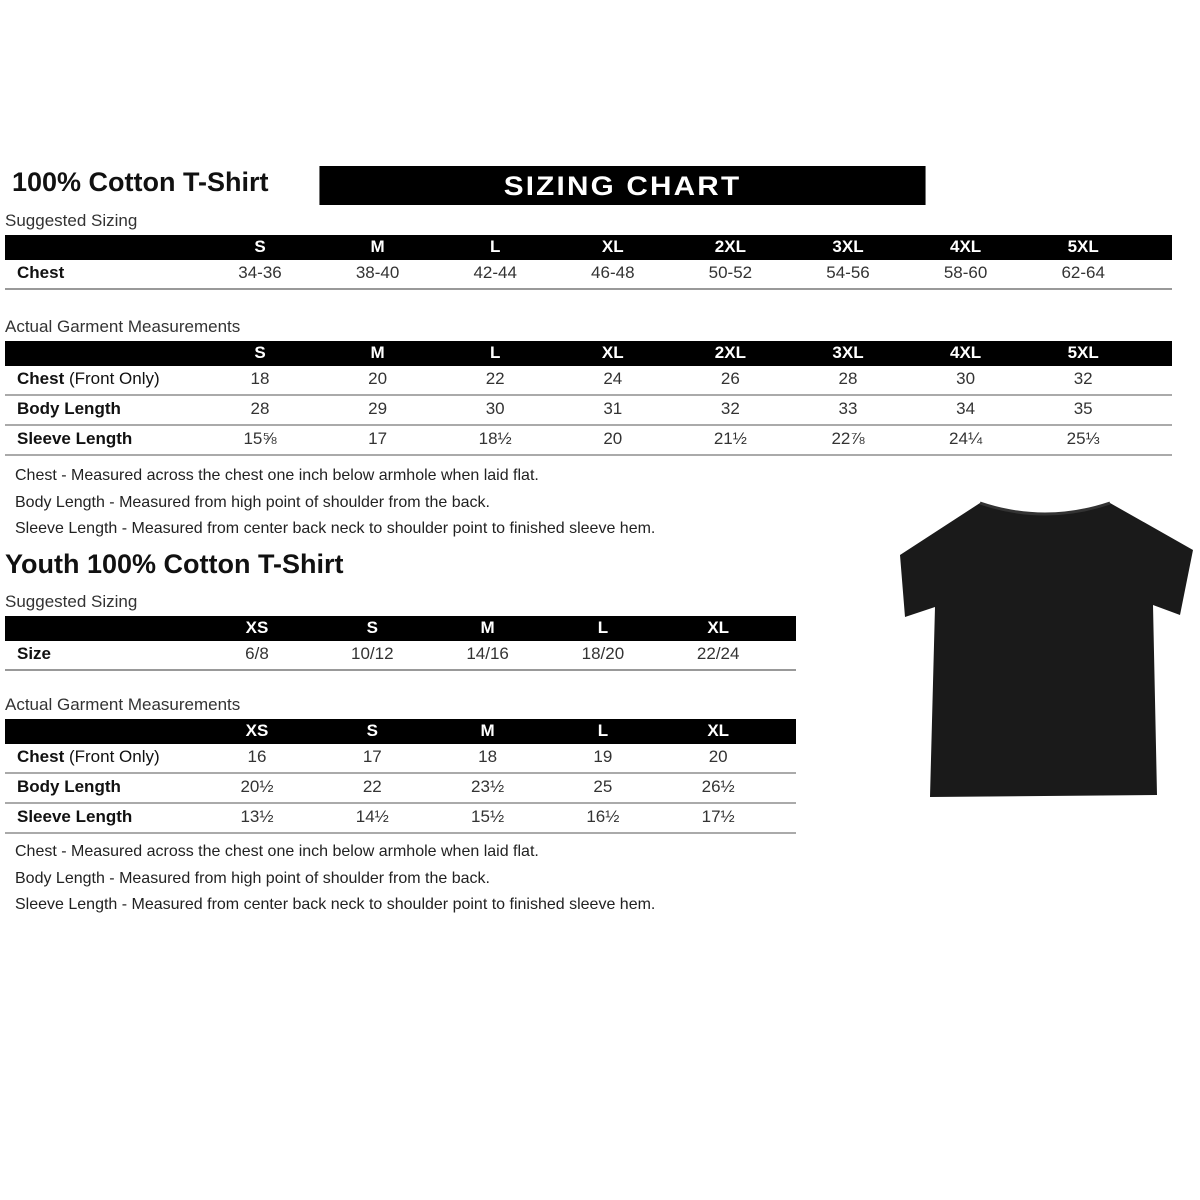 The width and height of the screenshot is (1200, 1200). What do you see at coordinates (1083, 438) in the screenshot?
I see `table-cell: 25⅓` at bounding box center [1083, 438].